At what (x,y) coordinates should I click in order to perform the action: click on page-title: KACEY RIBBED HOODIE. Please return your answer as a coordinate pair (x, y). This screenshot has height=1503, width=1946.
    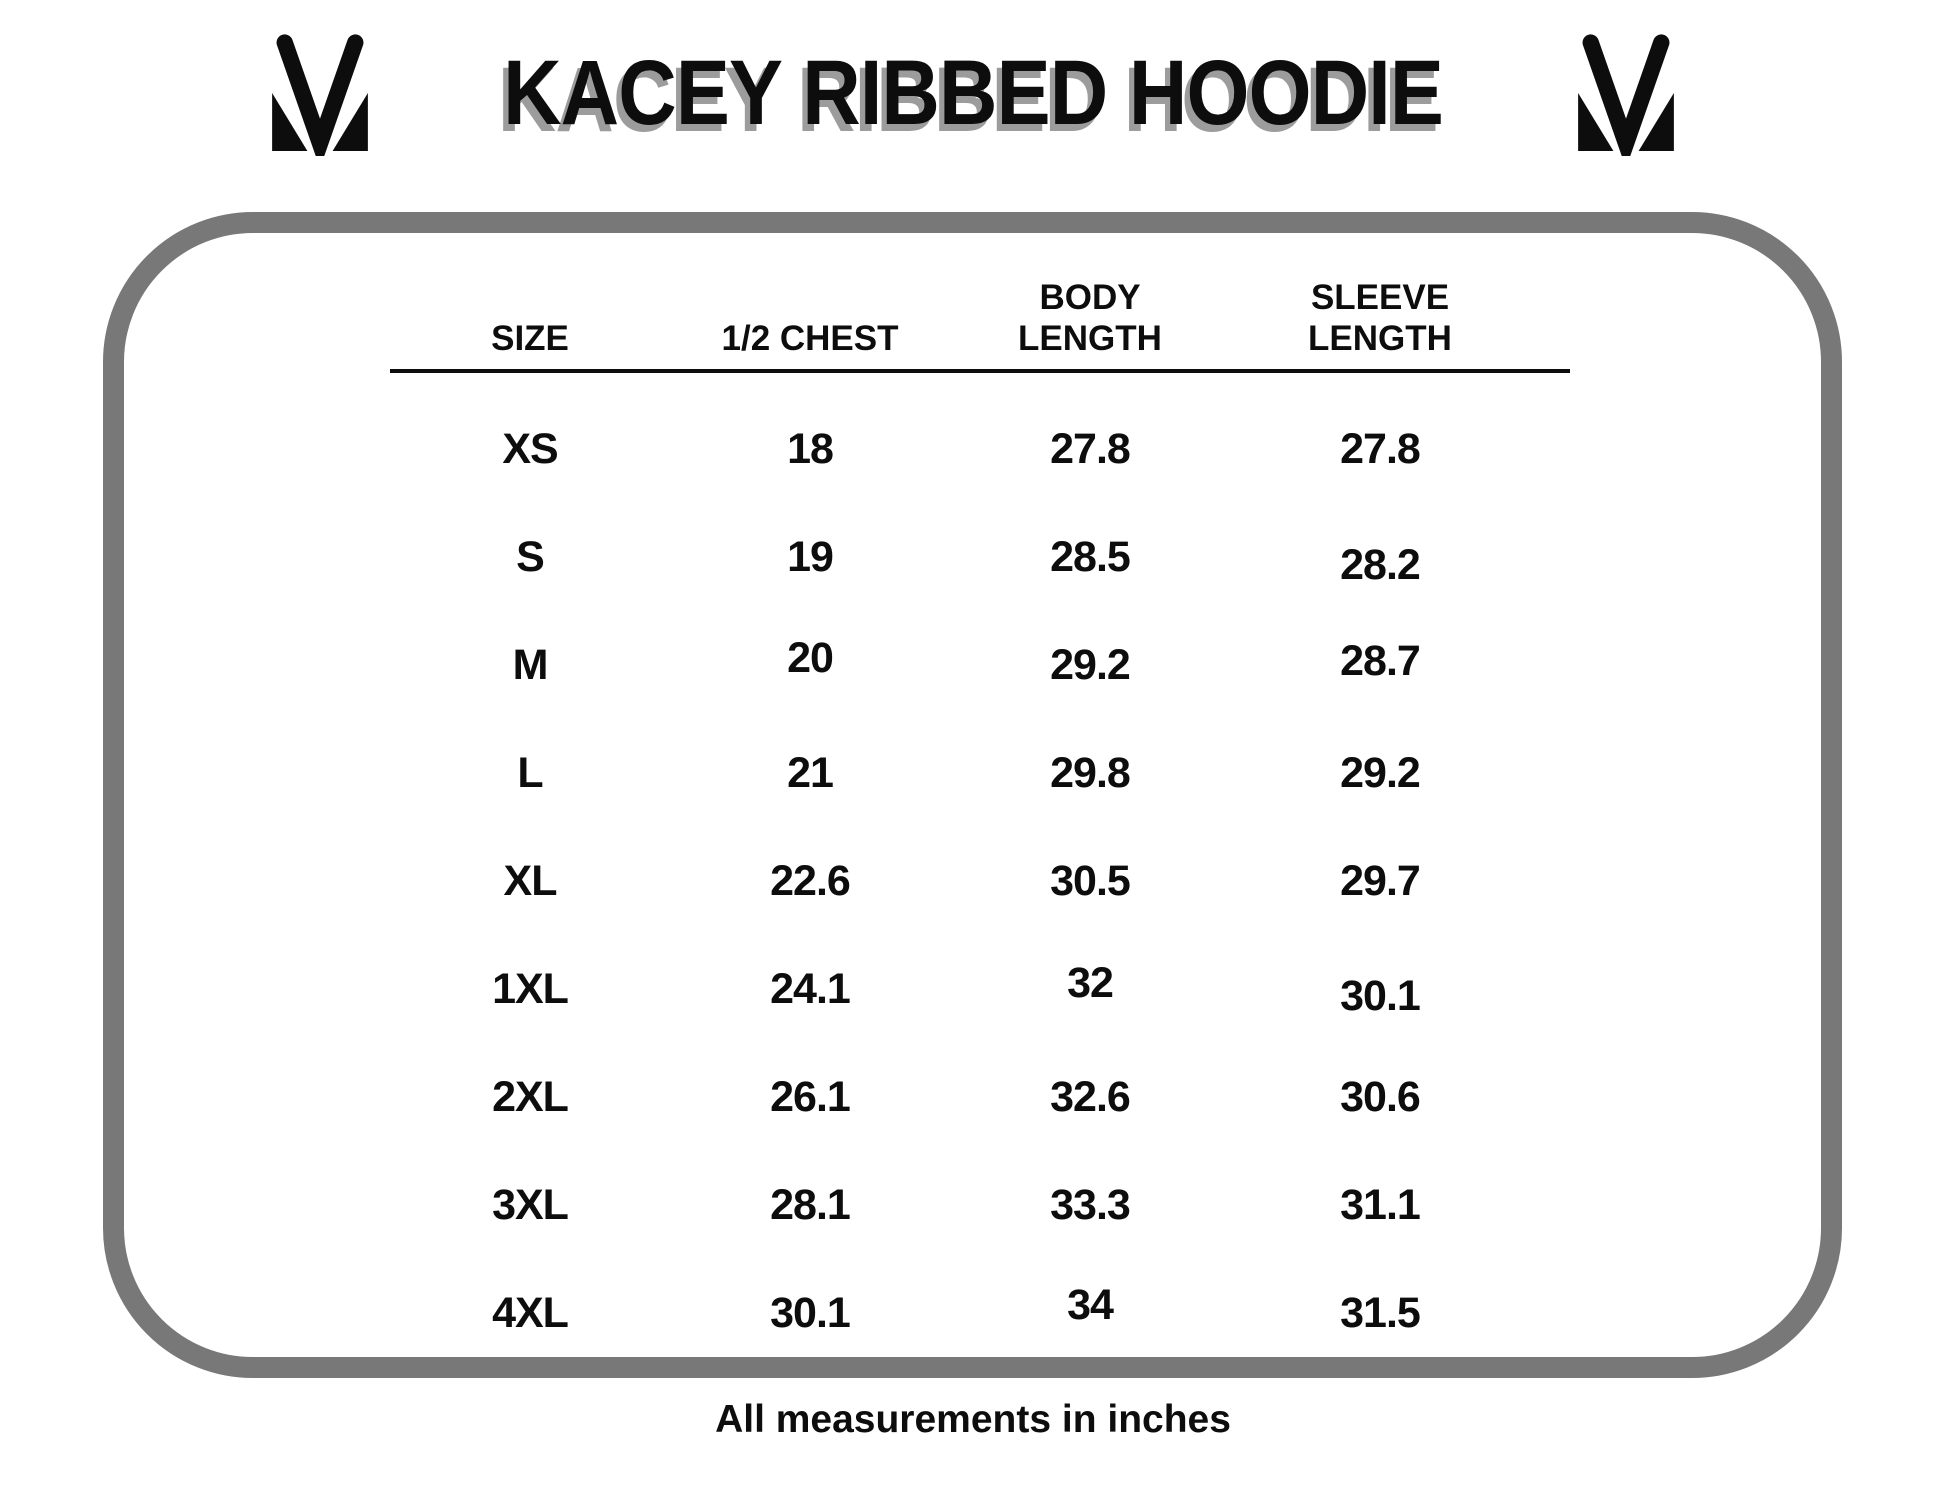
    Looking at the image, I should click on (973, 92).